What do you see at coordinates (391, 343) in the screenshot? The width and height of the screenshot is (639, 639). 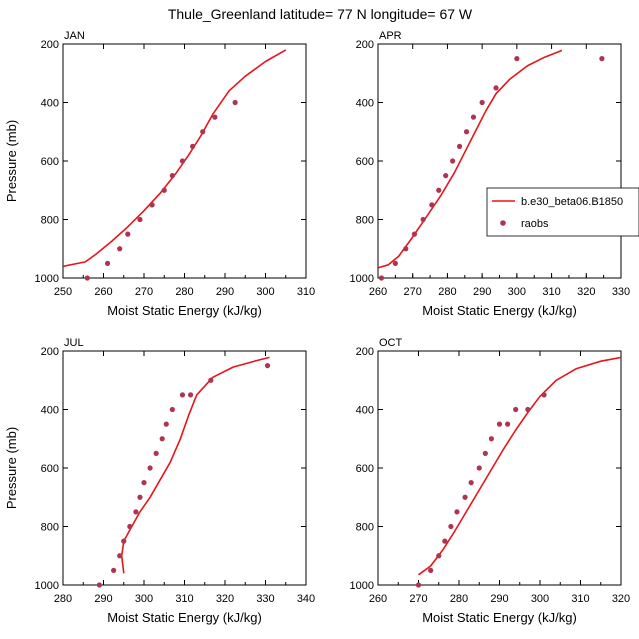 I see `panel-label: OCT` at bounding box center [391, 343].